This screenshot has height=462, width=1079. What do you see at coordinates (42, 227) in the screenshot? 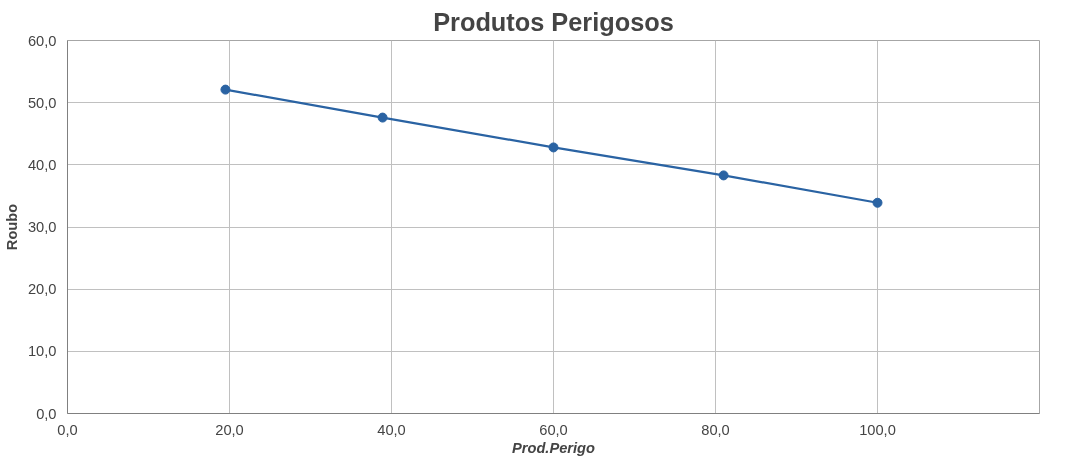
I see `y-tick-label: 30,0` at bounding box center [42, 227].